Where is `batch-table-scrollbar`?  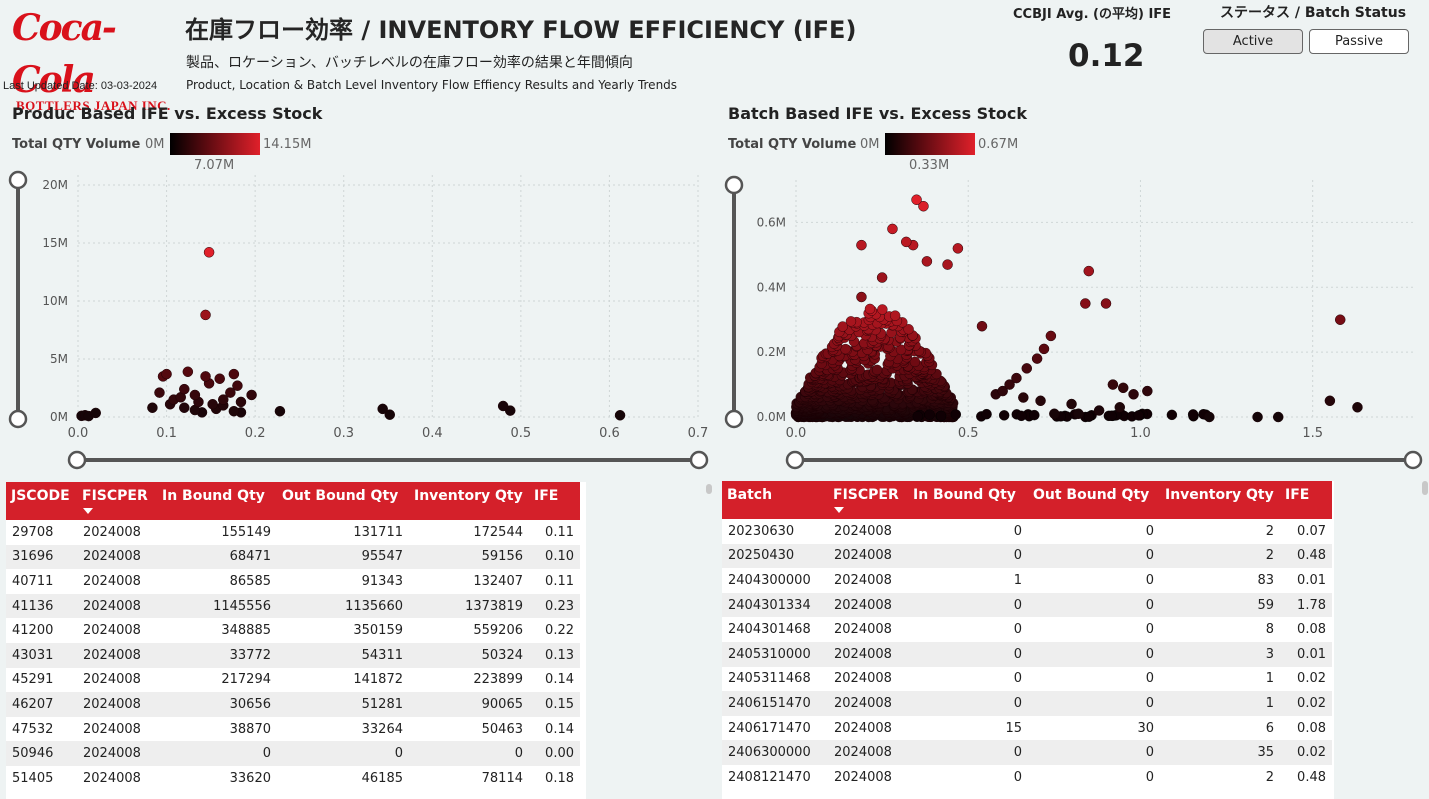
batch-table-scrollbar is located at coordinates (1425, 488).